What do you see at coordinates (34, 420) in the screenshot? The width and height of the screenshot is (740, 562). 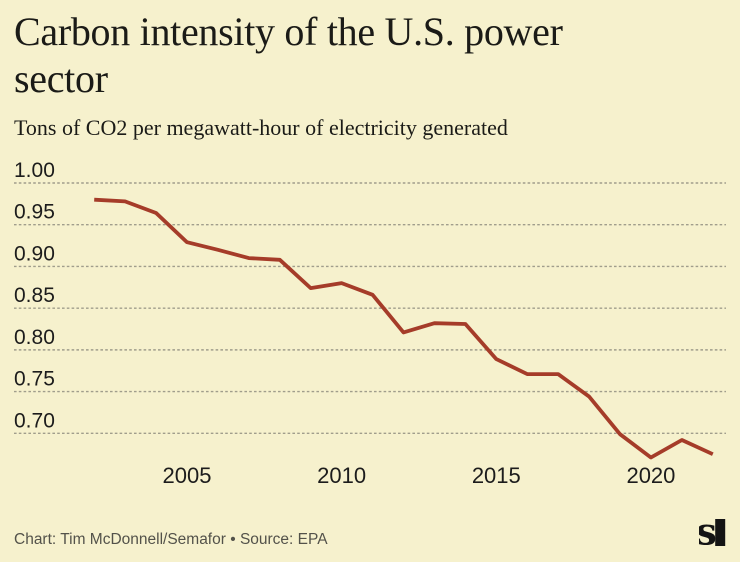 I see `y-tick-label: 0.70` at bounding box center [34, 420].